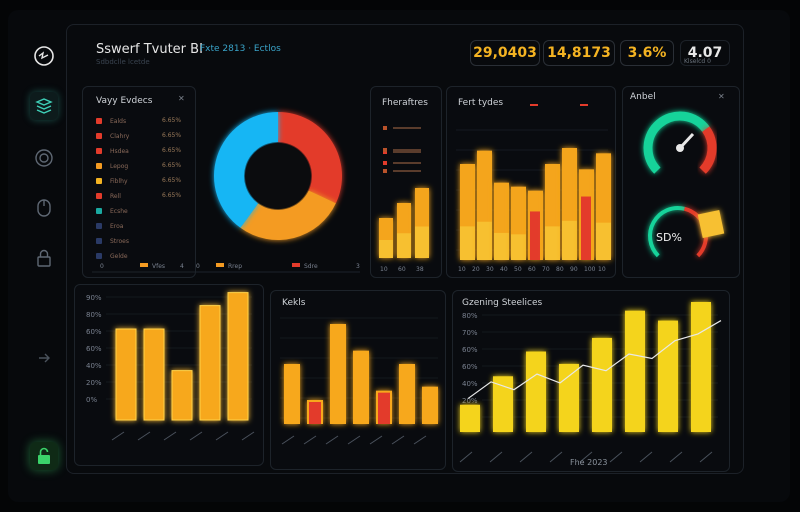 The image size is (800, 512). What do you see at coordinates (124, 101) in the screenshot?
I see `legend-panel-title: Vayy Evdecs` at bounding box center [124, 101].